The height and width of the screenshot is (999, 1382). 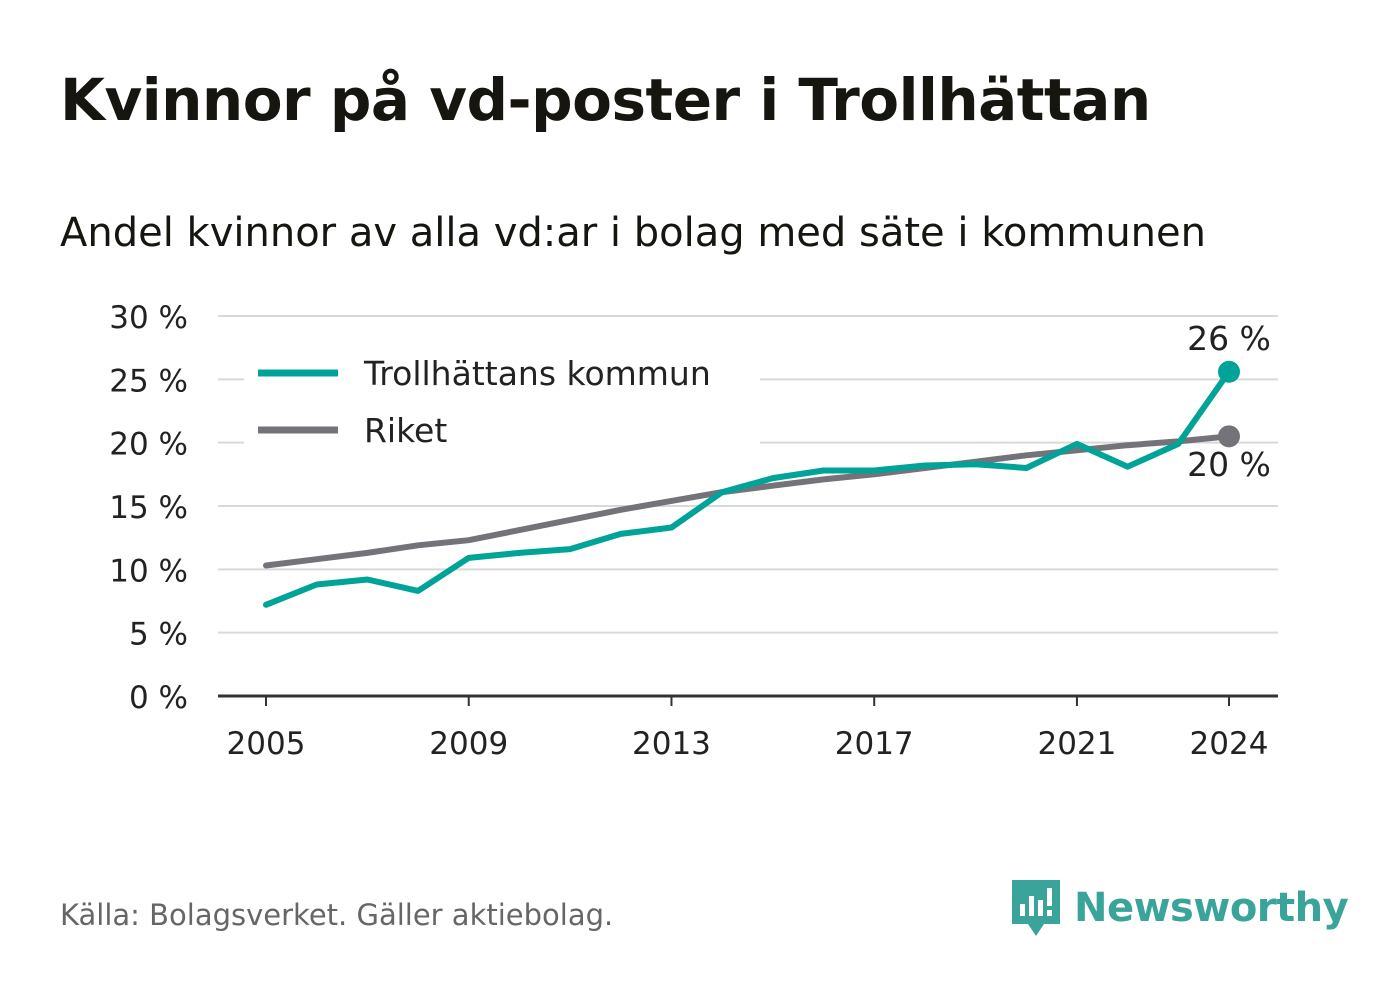 I want to click on x-tick-label: 2005, so click(x=266, y=744).